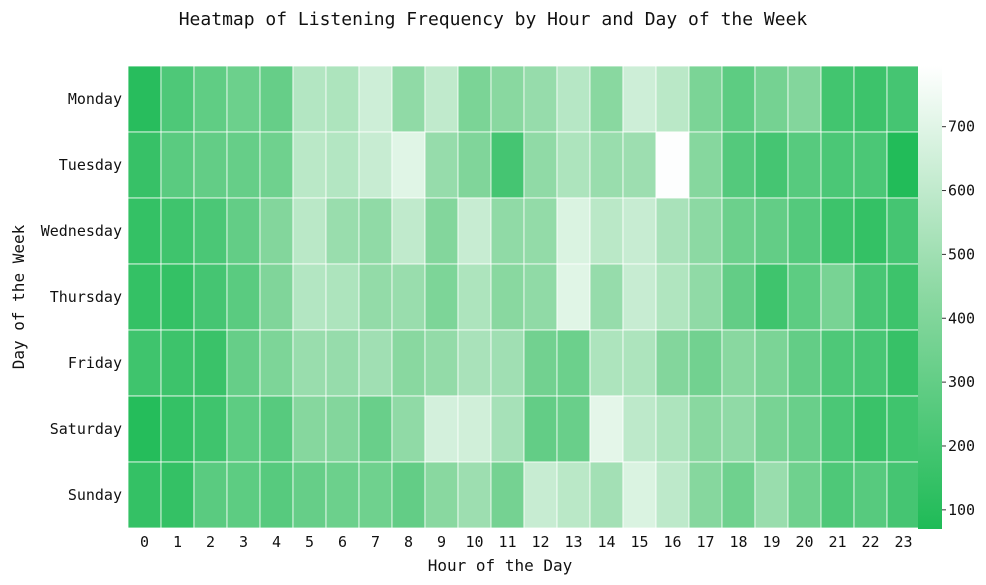  What do you see at coordinates (639, 542) in the screenshot?
I see `x-tick-label: 15` at bounding box center [639, 542].